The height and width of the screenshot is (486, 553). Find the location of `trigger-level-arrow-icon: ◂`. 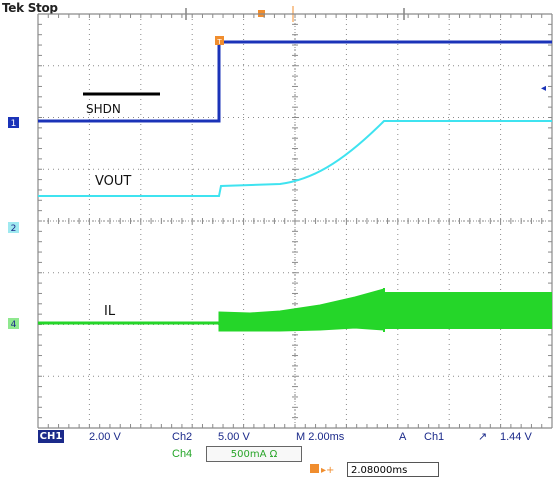

trigger-level-arrow-icon: ◂ is located at coordinates (543, 88).